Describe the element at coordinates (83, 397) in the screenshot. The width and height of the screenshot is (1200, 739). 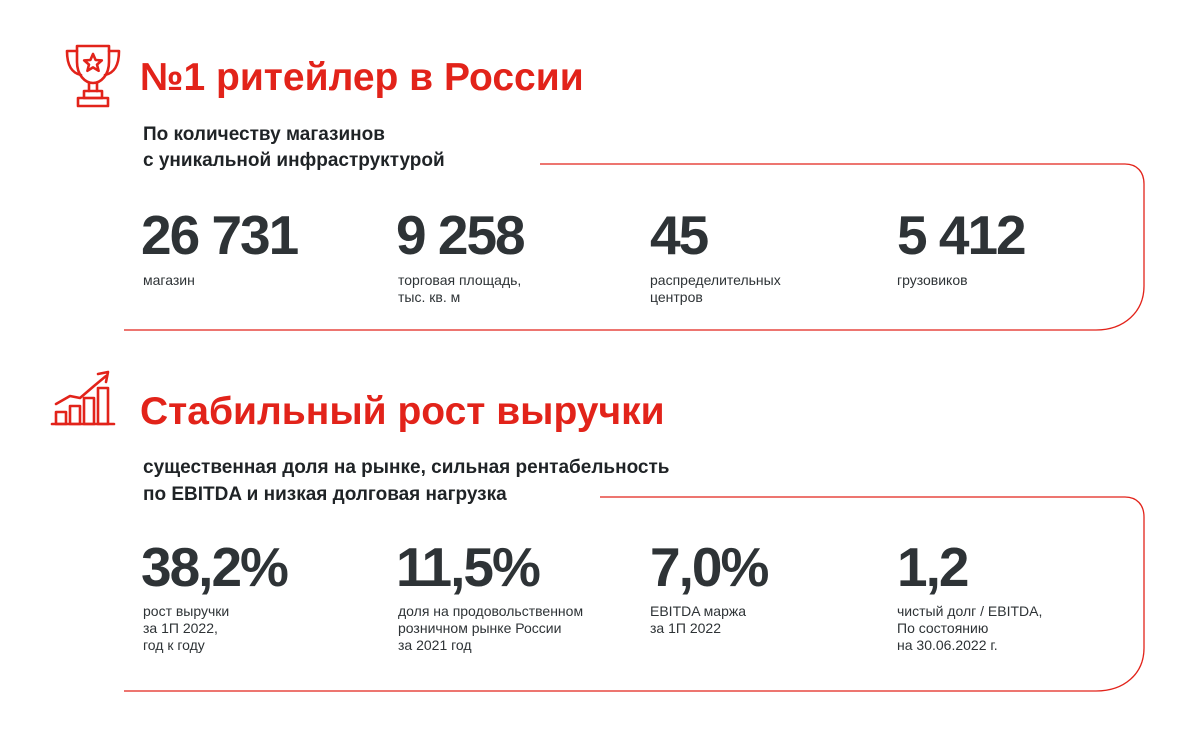
I see `growth-chart-icon` at that location.